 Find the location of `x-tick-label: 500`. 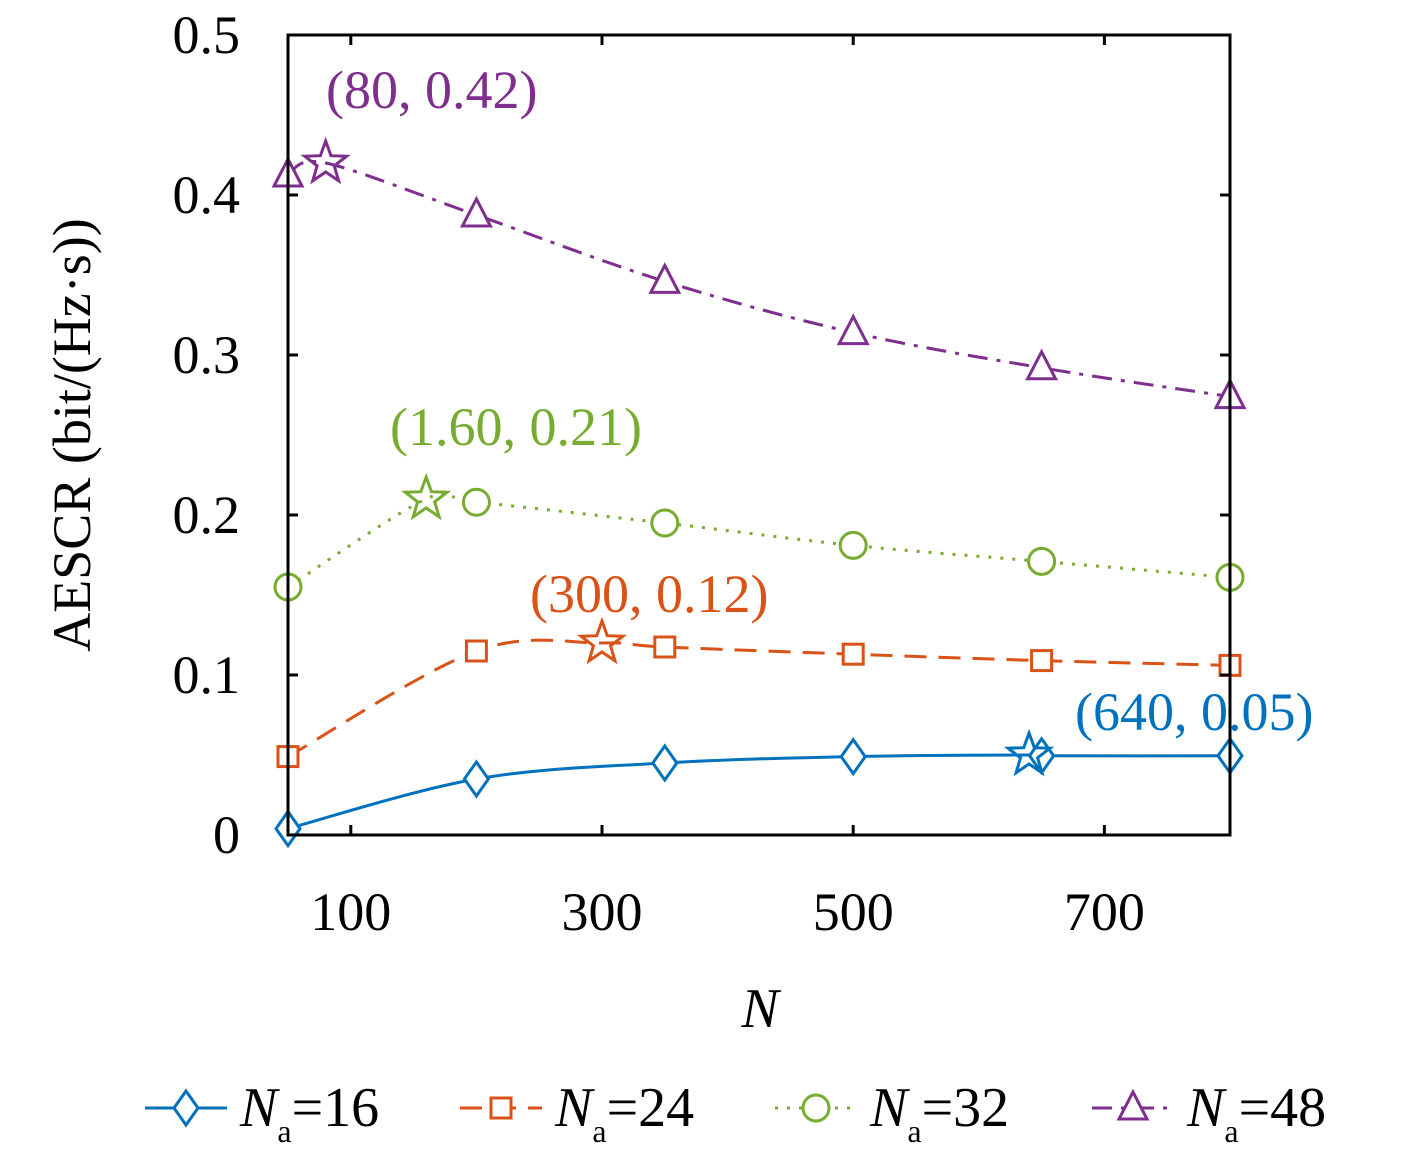

x-tick-label: 500 is located at coordinates (853, 912).